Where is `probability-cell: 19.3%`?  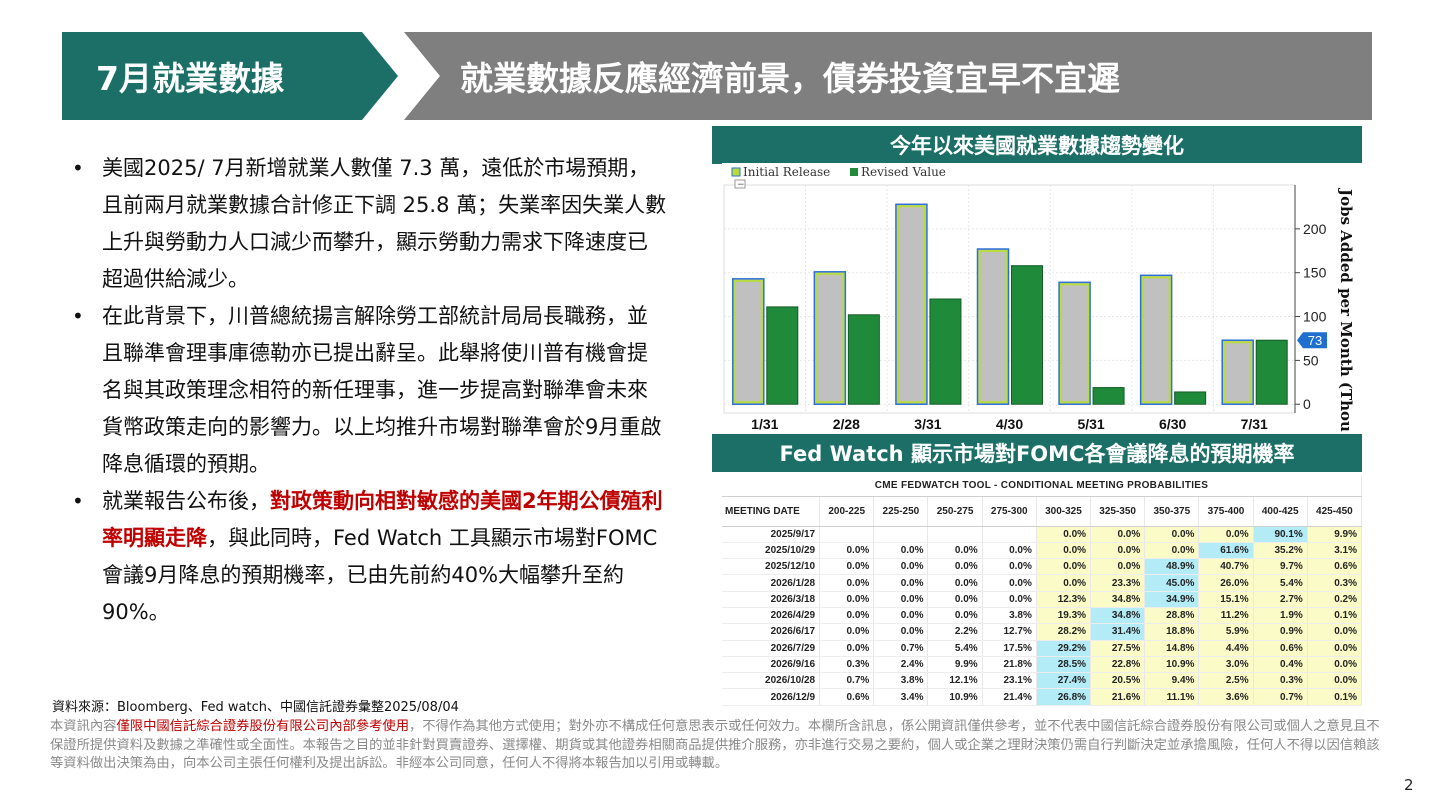
probability-cell: 19.3% is located at coordinates (1064, 616).